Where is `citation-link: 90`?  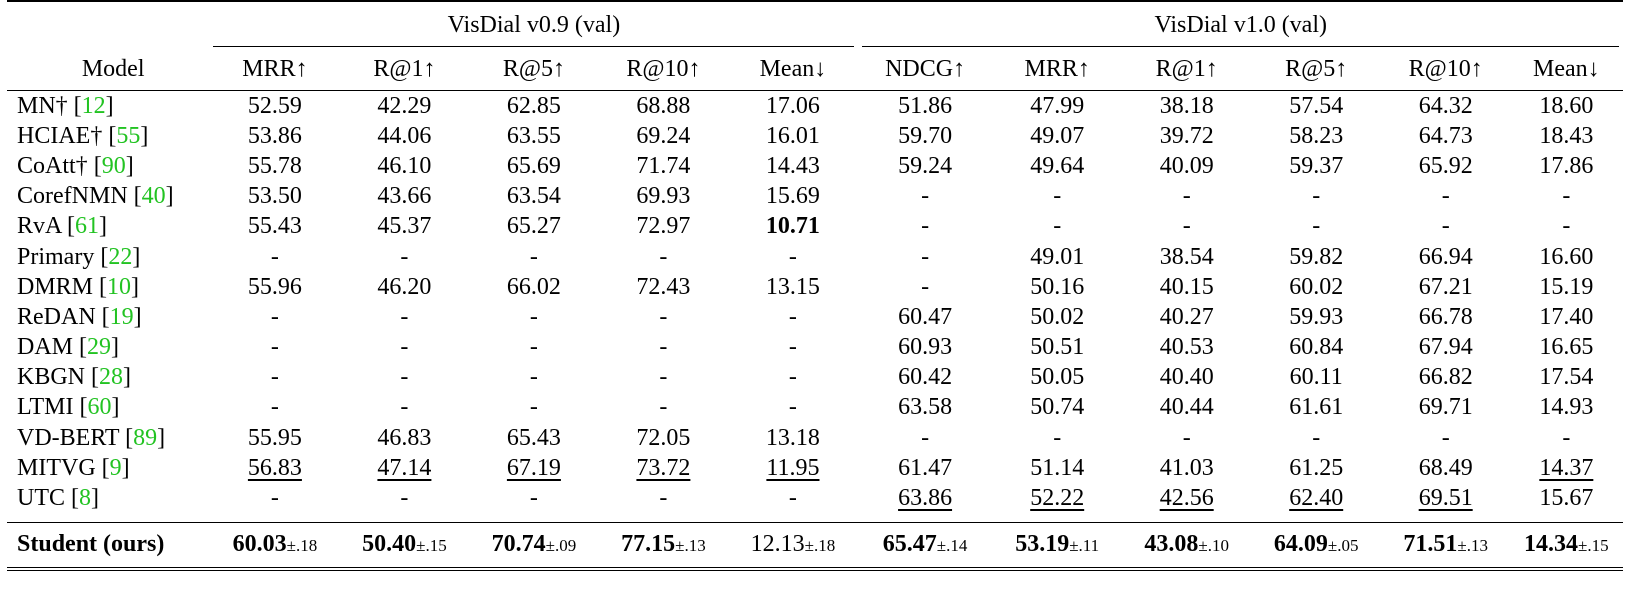
citation-link: 90 is located at coordinates (113, 165).